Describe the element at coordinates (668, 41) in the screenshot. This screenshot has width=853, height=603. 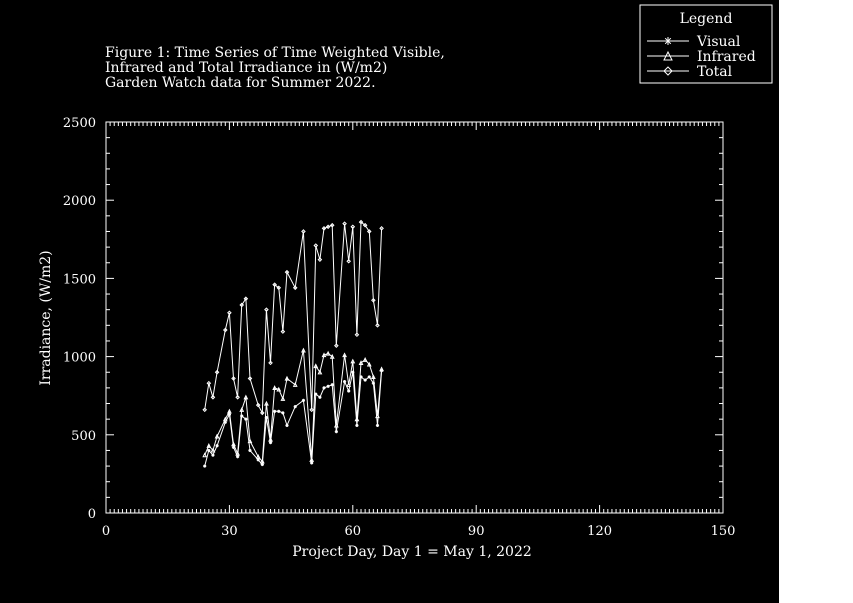
I see `legend-marker-visual` at that location.